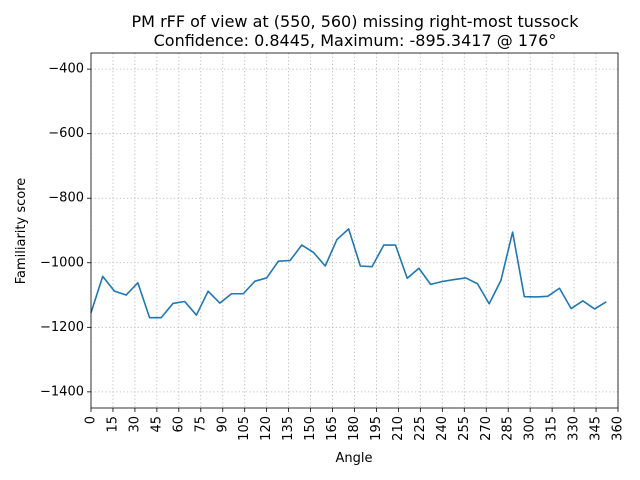  Describe the element at coordinates (618, 428) in the screenshot. I see `x-tick-label: 360` at that location.